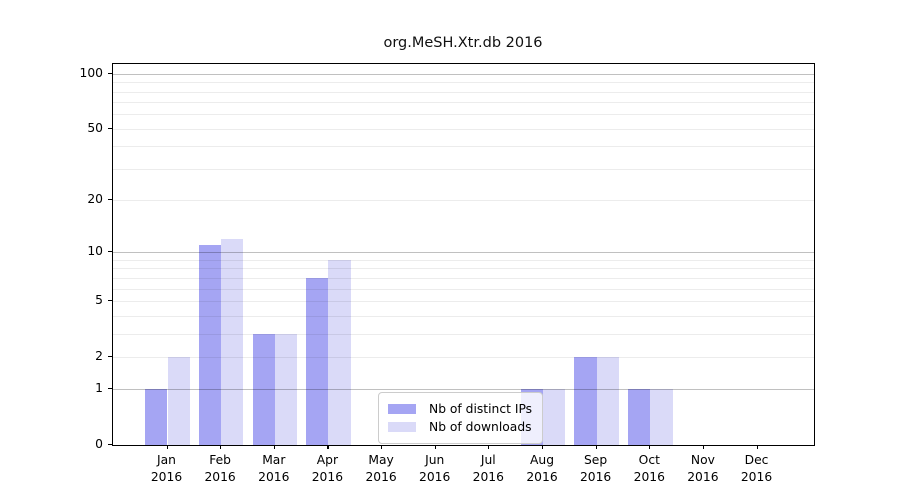  I want to click on chart-title: org.MeSH.Xtr.db 2016, so click(463, 43).